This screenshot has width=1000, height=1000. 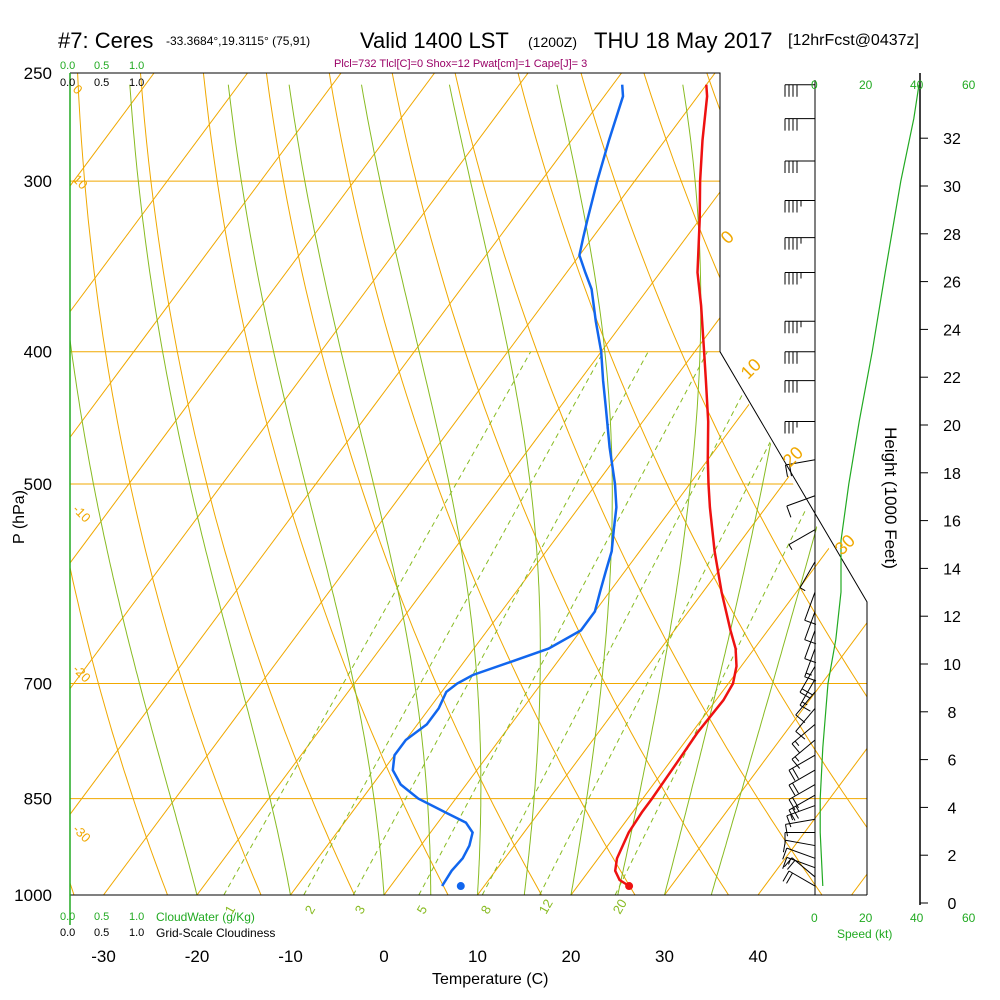 What do you see at coordinates (216, 933) in the screenshot?
I see `cloudiness-label: Grid-Scale Cloudiness` at bounding box center [216, 933].